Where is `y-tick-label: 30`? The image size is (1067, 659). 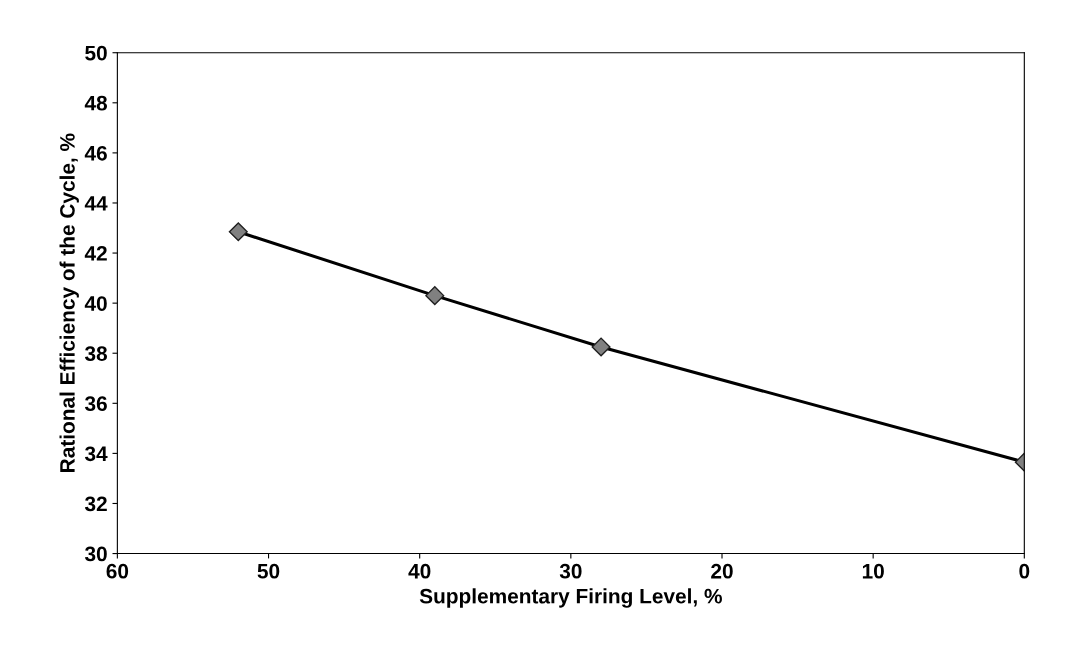 y-tick-label: 30 is located at coordinates (95, 554).